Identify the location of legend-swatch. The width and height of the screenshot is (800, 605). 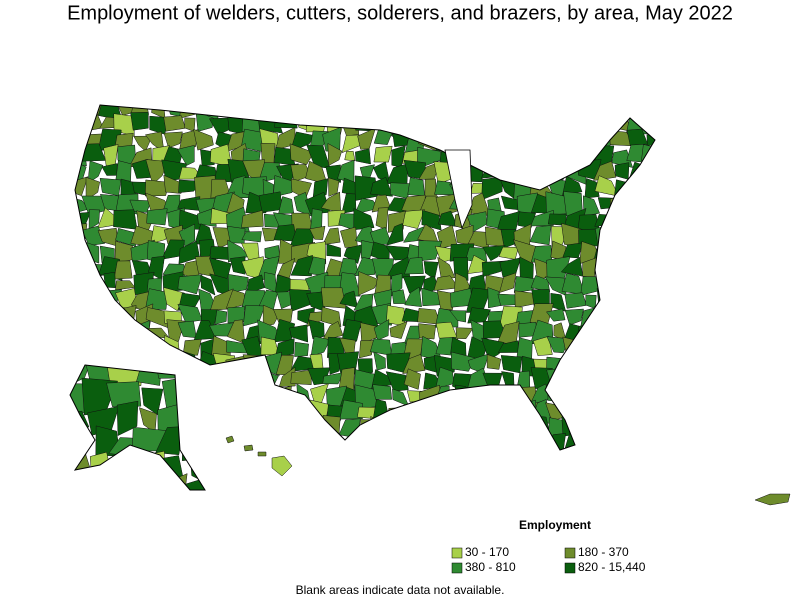
(457, 553).